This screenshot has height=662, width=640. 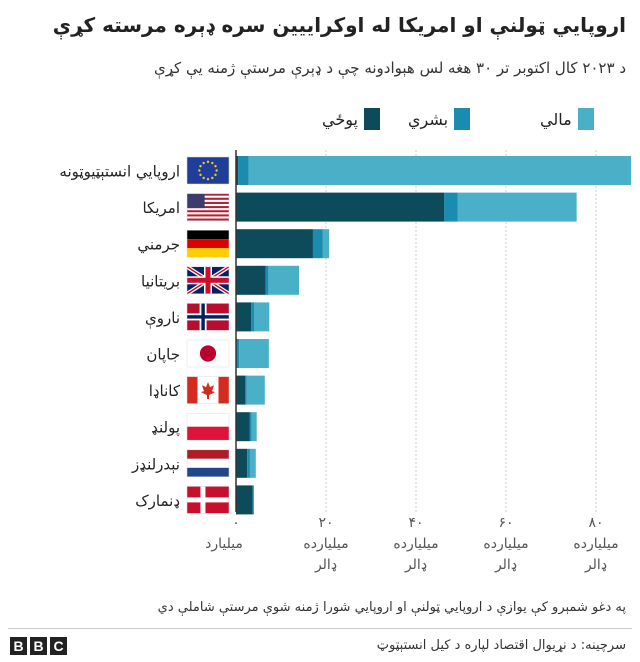 I want to click on legend-item-humanitarian: بشري, so click(x=439, y=119).